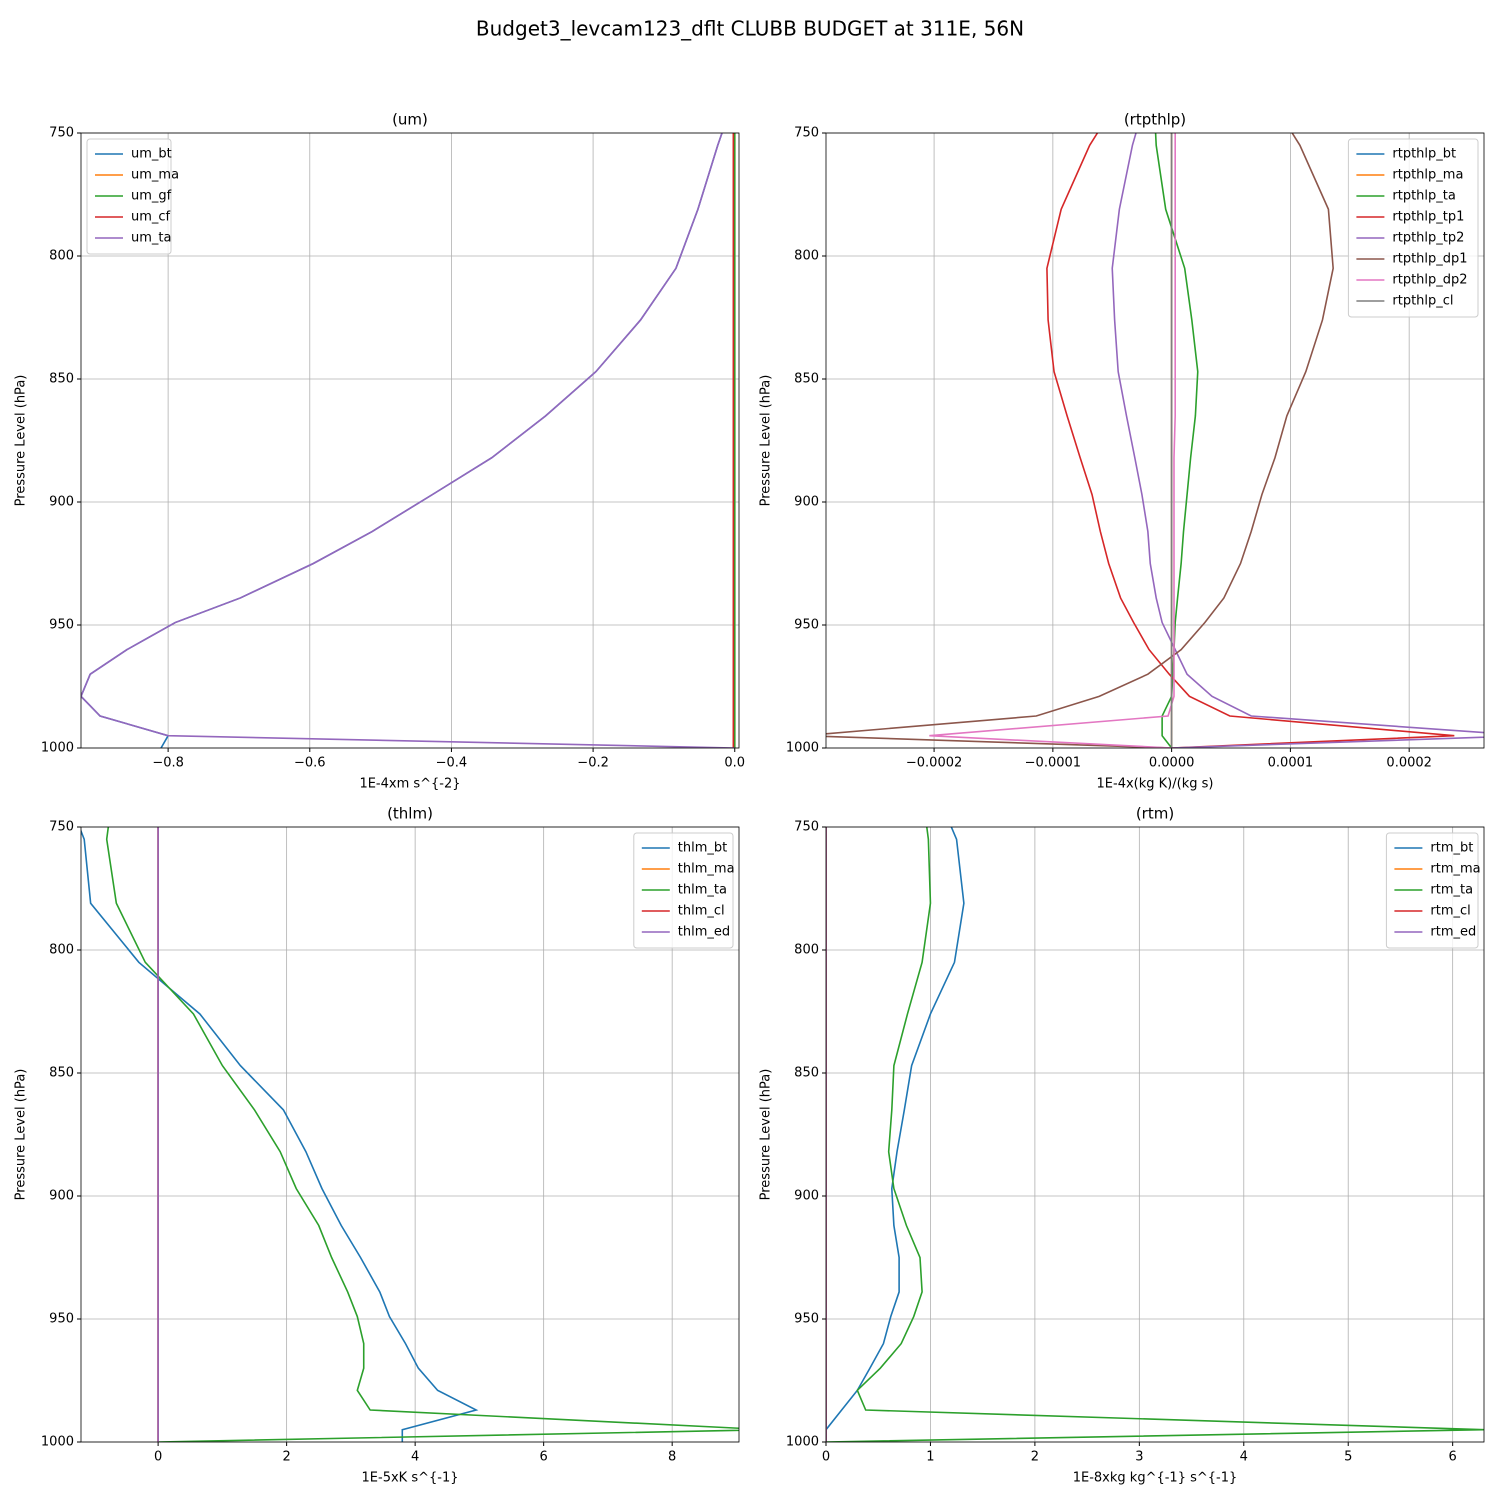 The height and width of the screenshot is (1500, 1500). I want to click on x-axis-label: 1E-5xK s^{-1}, so click(410, 1478).